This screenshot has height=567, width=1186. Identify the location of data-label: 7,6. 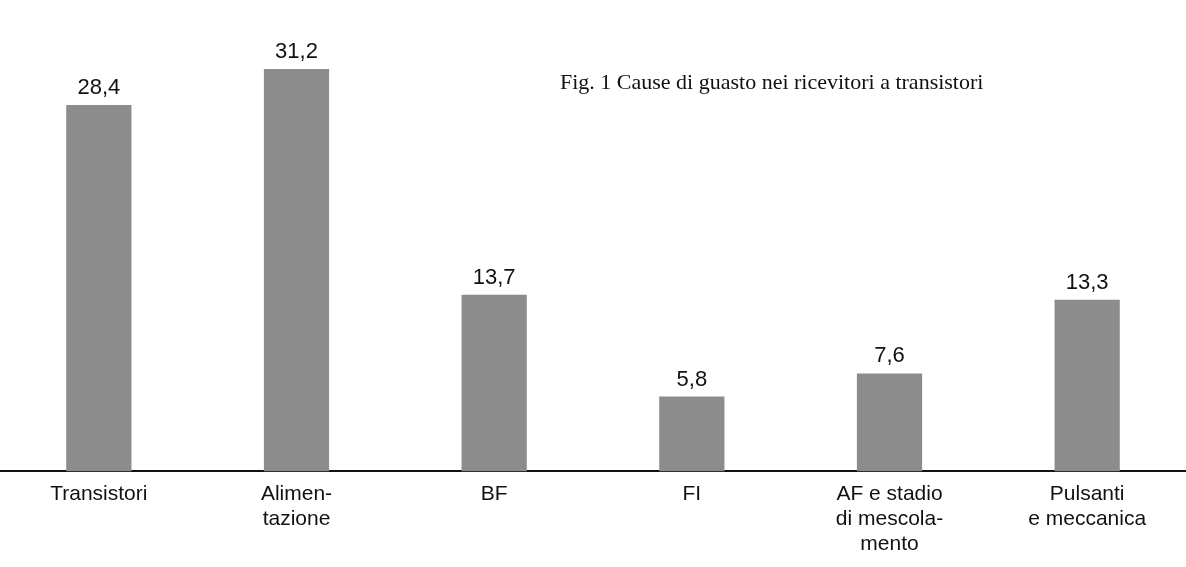
(889, 355).